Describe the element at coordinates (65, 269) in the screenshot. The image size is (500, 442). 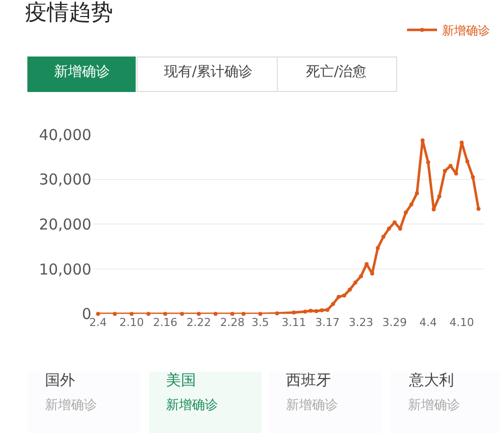
I see `y-tick-label: 10,000` at that location.